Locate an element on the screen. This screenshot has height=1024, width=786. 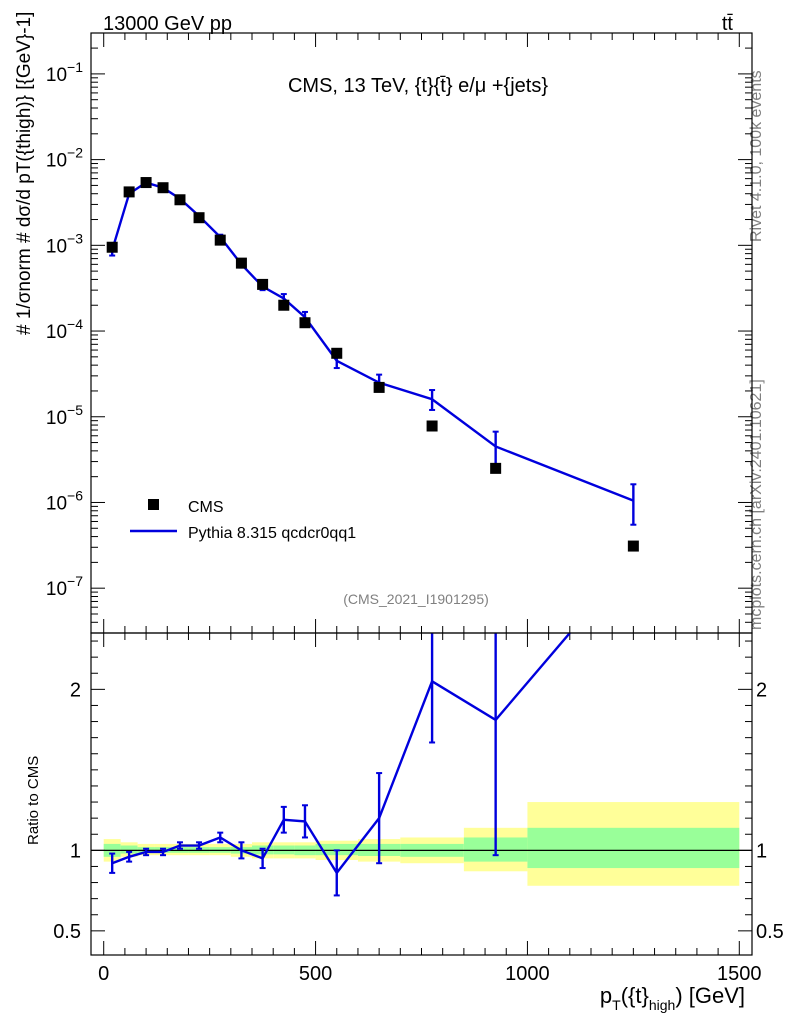
ratio-ytick-label-left: 1 is located at coordinates (75, 851).